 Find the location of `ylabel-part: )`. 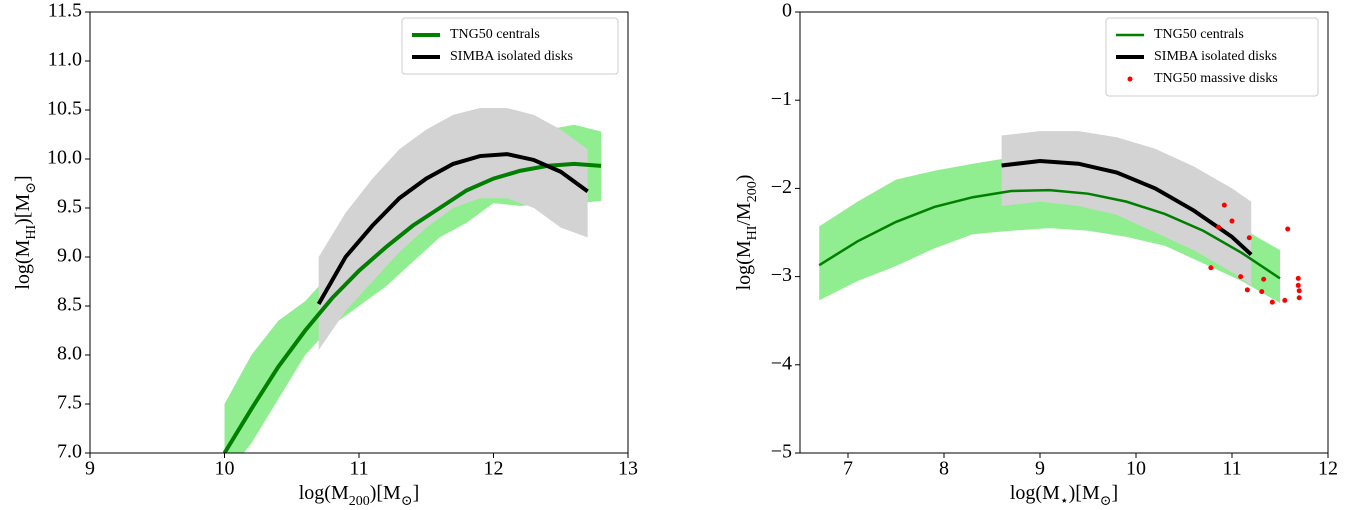

ylabel-part: ) is located at coordinates (744, 178).